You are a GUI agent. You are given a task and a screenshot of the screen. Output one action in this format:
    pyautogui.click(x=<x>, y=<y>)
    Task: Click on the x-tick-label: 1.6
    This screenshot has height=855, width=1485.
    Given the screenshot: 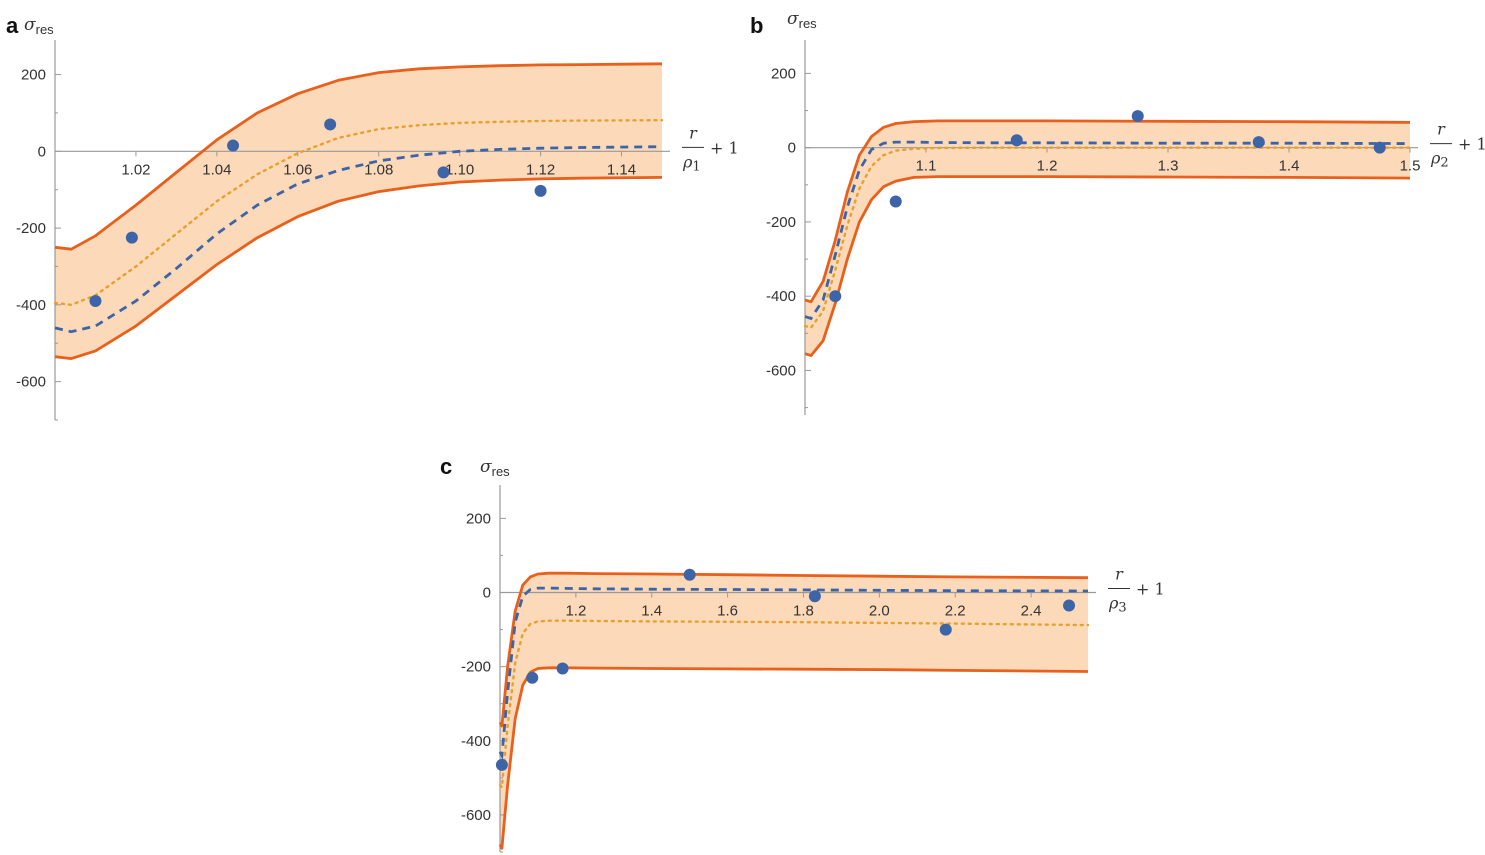 What is the action you would take?
    pyautogui.click(x=727, y=611)
    